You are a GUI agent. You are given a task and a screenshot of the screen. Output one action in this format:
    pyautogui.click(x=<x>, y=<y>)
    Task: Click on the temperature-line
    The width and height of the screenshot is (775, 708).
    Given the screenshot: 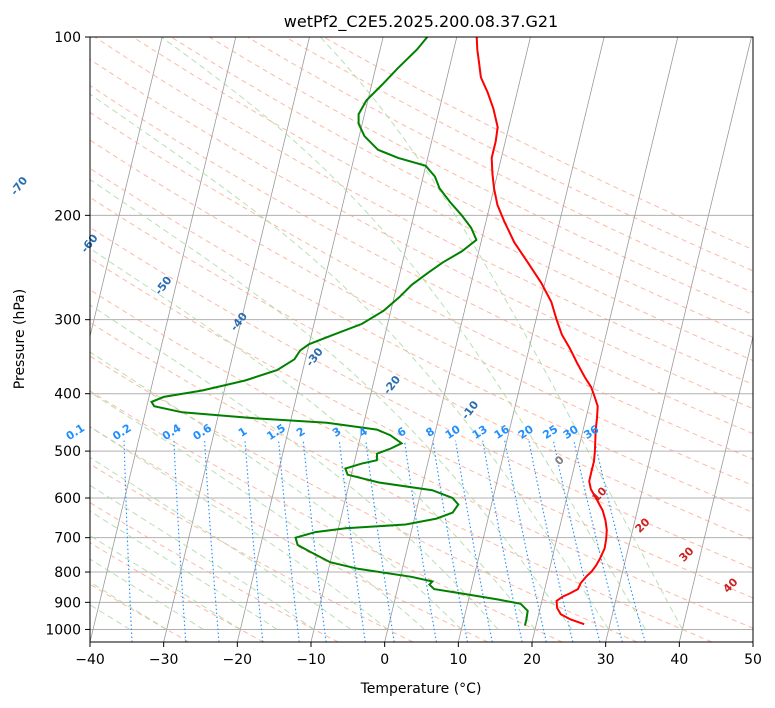 What is the action you would take?
    pyautogui.click(x=541, y=331)
    